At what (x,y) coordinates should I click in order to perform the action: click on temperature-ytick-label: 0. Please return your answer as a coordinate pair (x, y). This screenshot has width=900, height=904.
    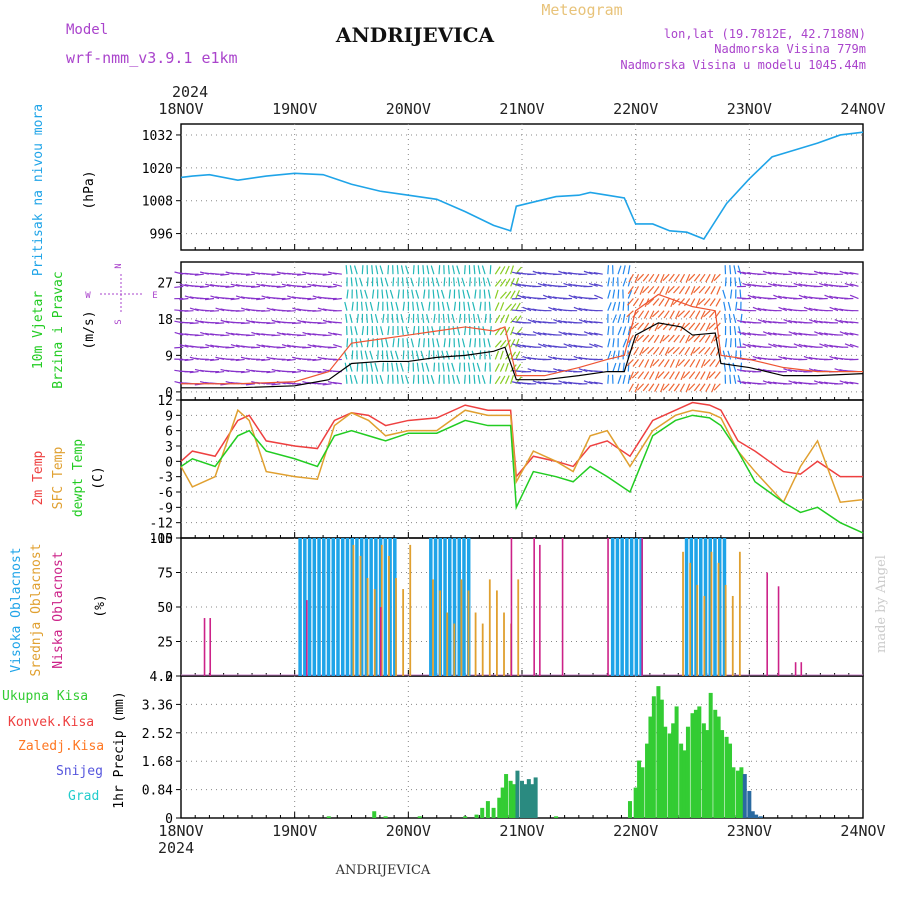
    Looking at the image, I should click on (169, 462).